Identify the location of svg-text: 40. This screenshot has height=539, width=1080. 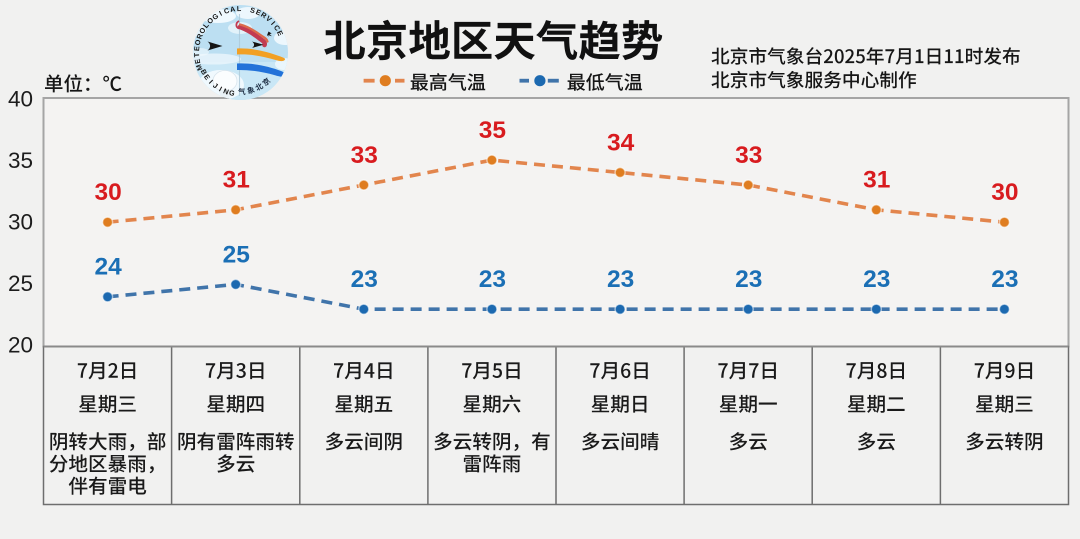
(20, 98).